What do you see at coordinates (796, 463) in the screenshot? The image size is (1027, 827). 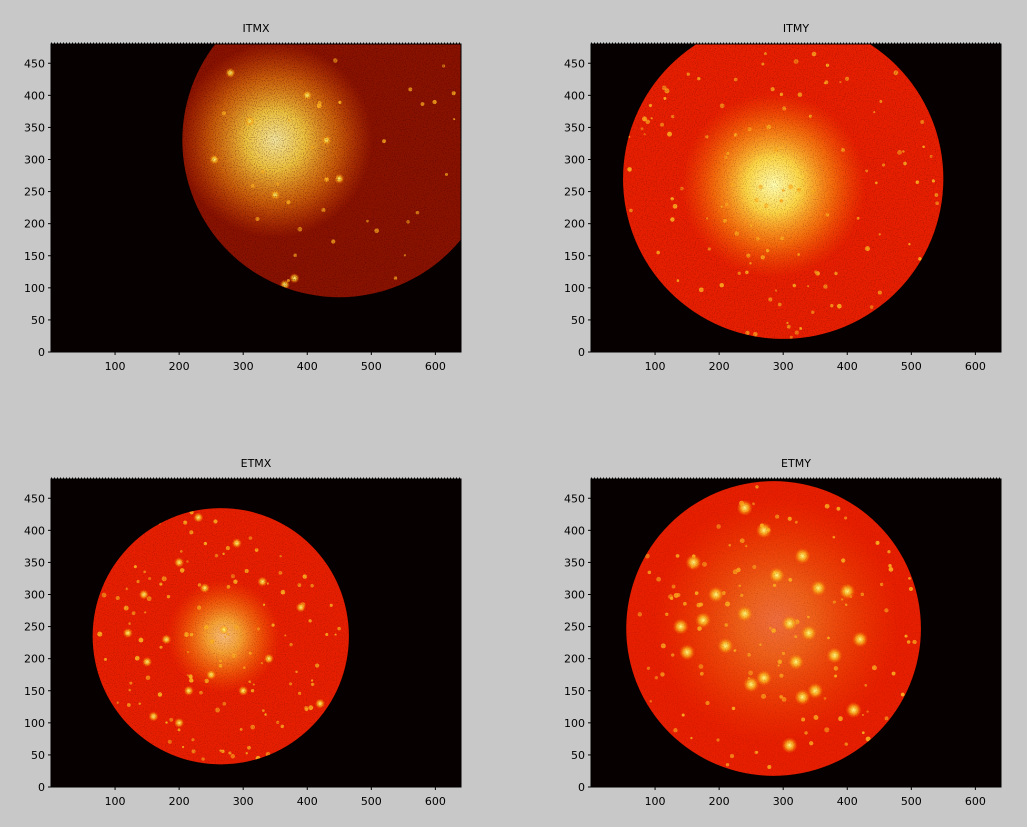 I see `chart-title: ETMY` at bounding box center [796, 463].